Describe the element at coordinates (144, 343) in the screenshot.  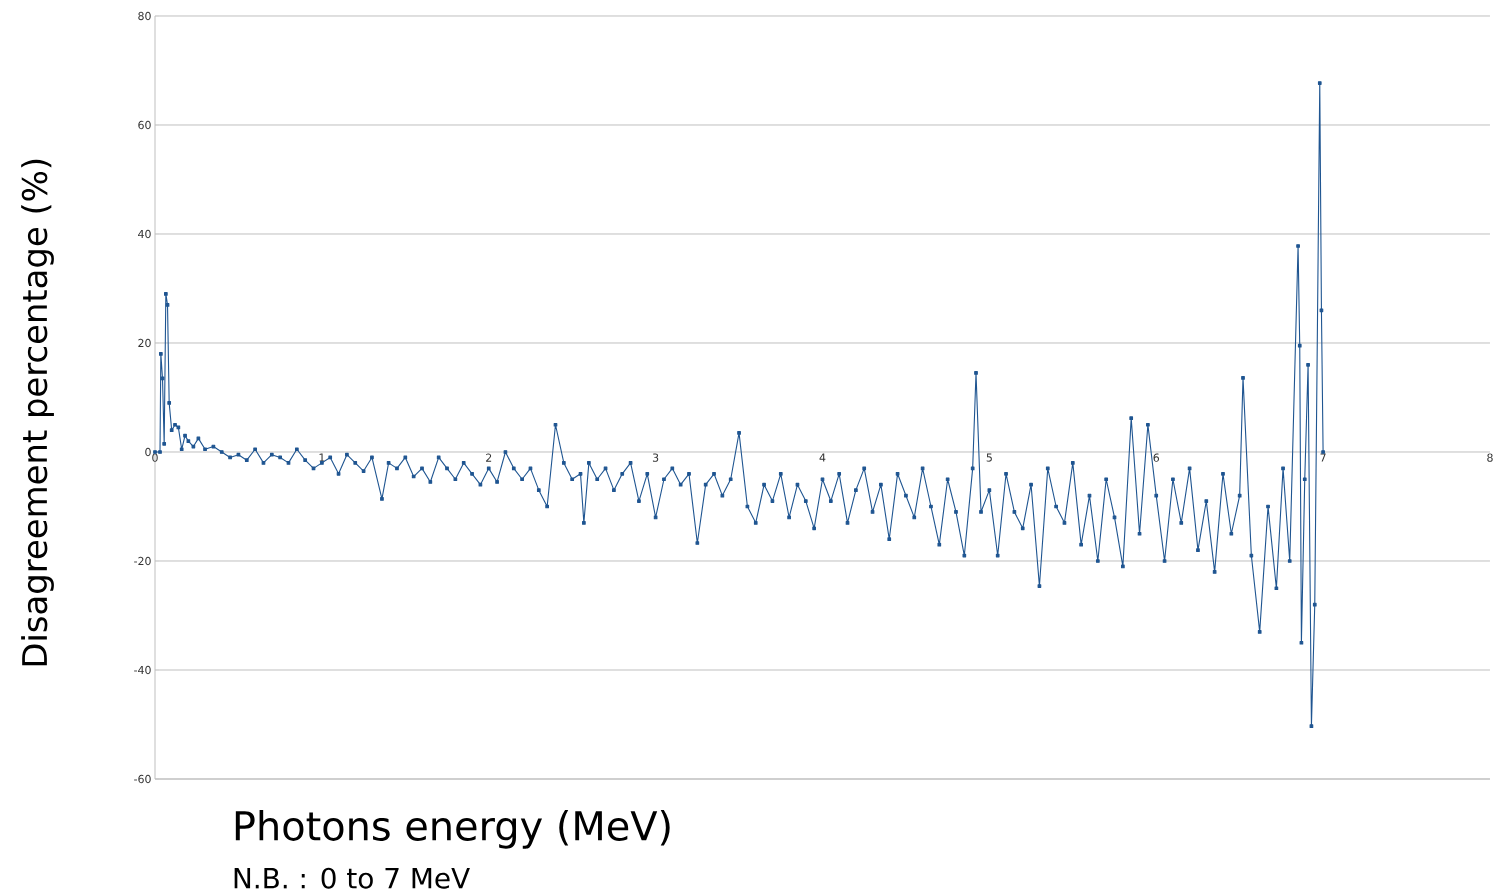
I see `y-tick-label: 20` at that location.